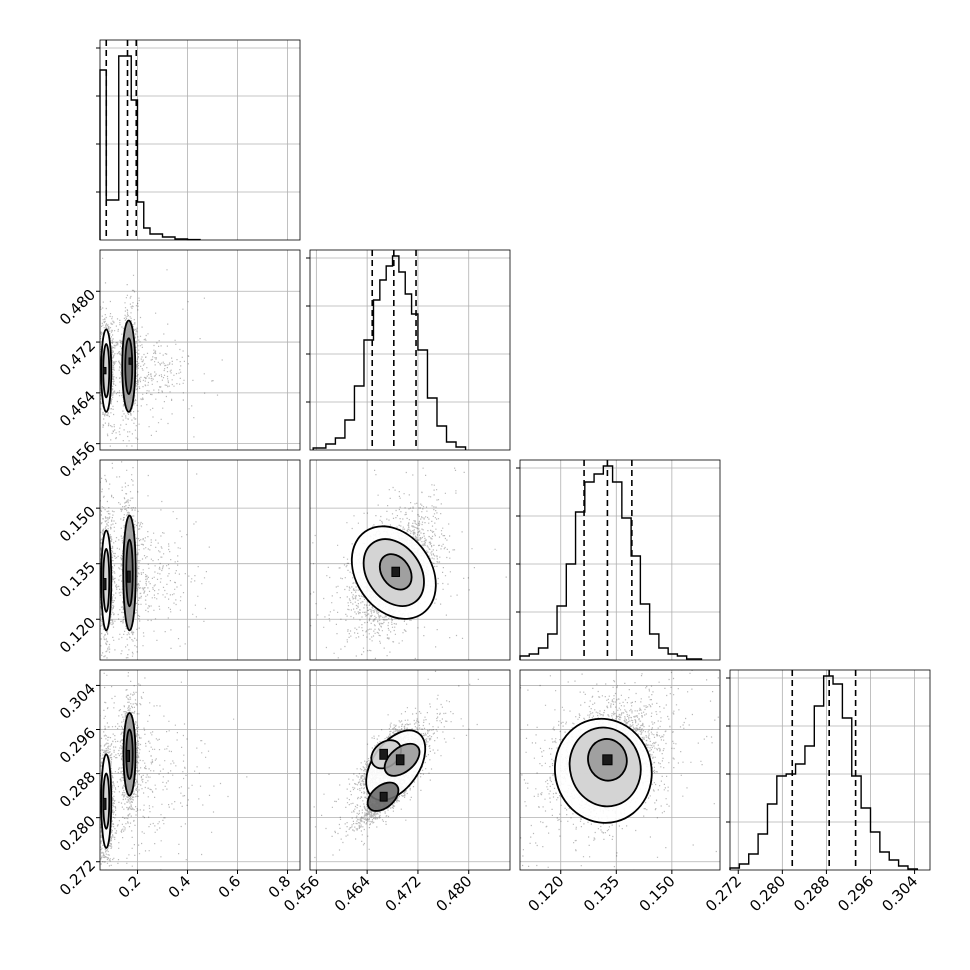 This screenshot has width=970, height=970. What do you see at coordinates (403, 893) in the screenshot?
I see `x-tick-label-1-2: 0.472` at bounding box center [403, 893].